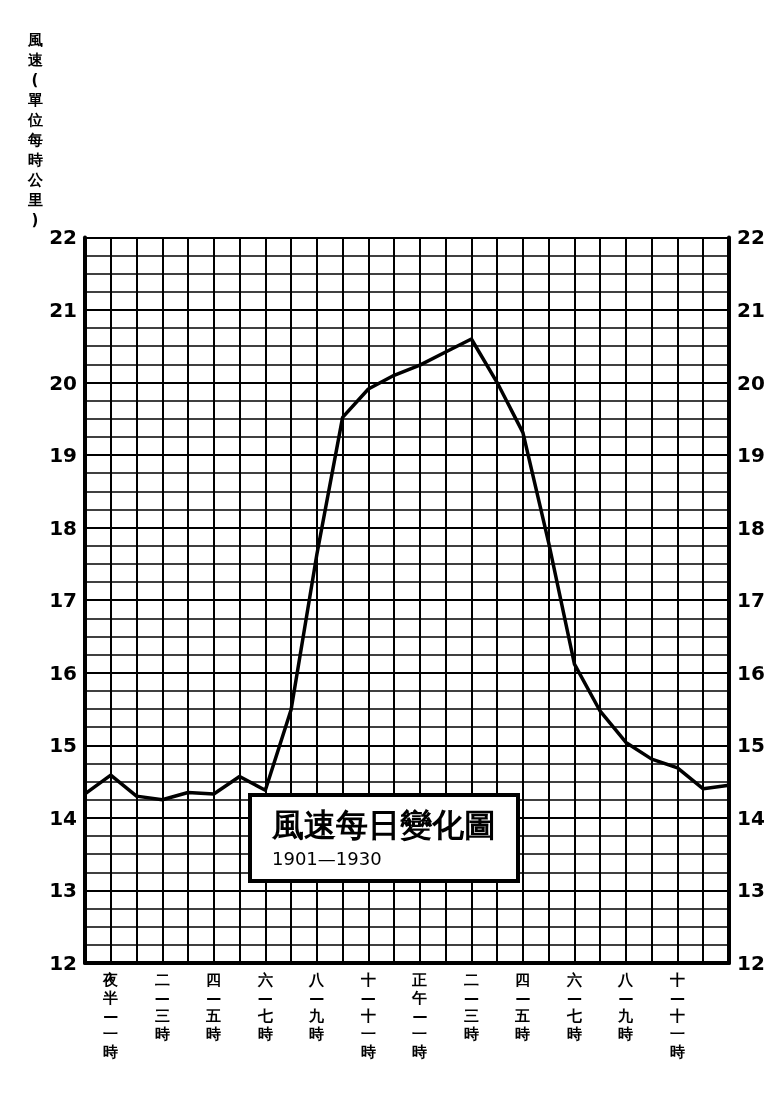 The width and height of the screenshot is (771, 1103). I want to click on text: 風速每日變化圖, so click(383, 825).